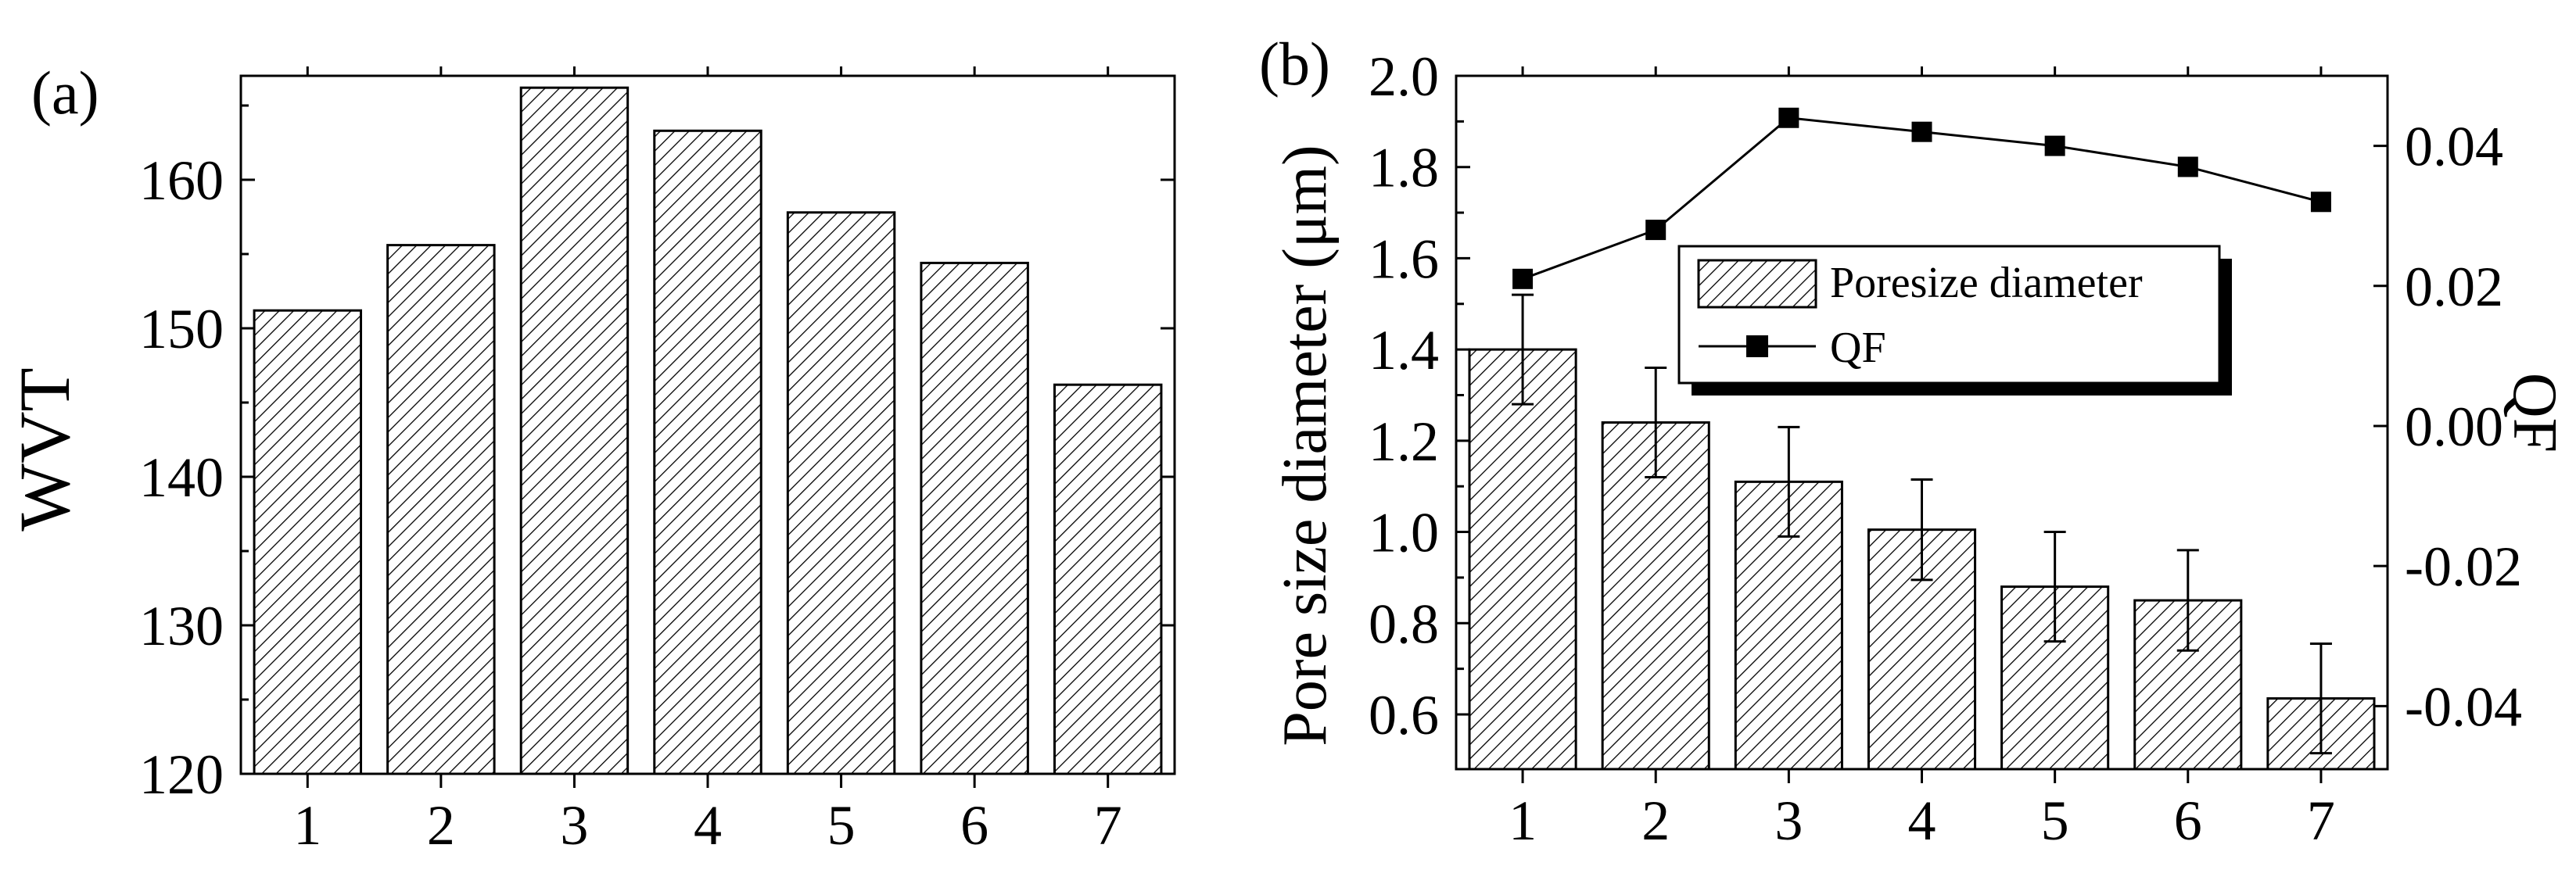  I want to click on y-tick-label-b-1.0: 1.0, so click(1404, 533).